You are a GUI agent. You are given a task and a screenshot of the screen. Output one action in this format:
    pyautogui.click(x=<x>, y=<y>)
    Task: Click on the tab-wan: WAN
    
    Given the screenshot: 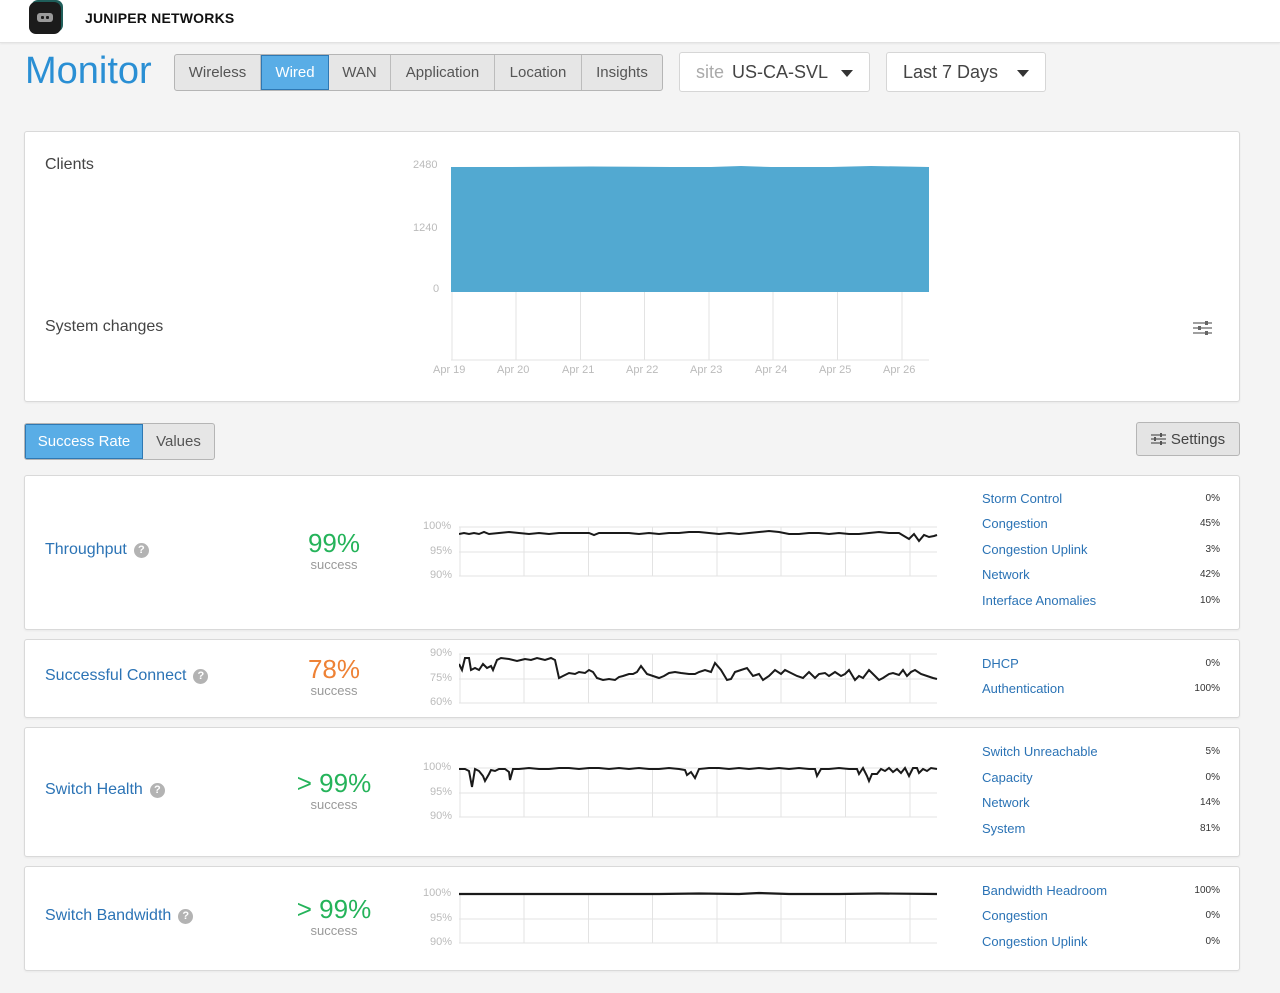 What is the action you would take?
    pyautogui.click(x=360, y=72)
    